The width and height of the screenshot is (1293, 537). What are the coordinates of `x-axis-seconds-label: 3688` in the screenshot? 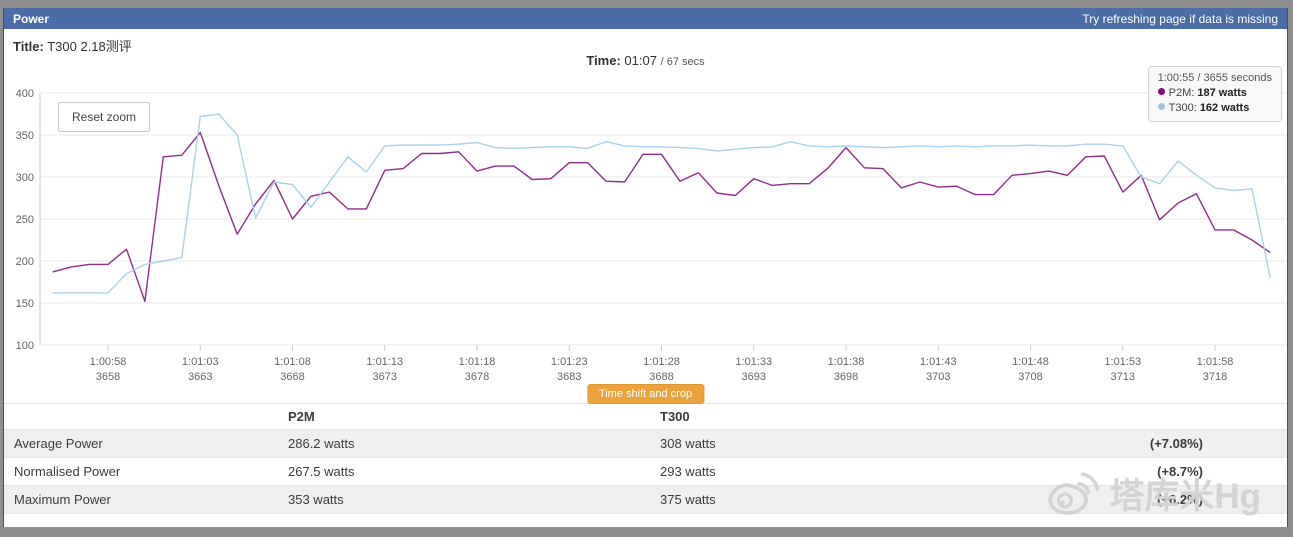 It's located at (661, 377).